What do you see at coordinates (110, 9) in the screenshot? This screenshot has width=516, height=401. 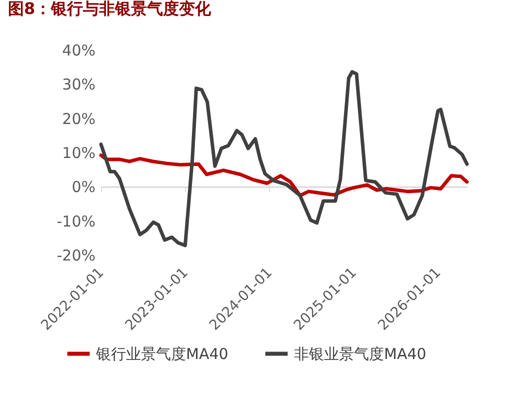 I see `chart-title: 图8：银行与非银景气度变化` at bounding box center [110, 9].